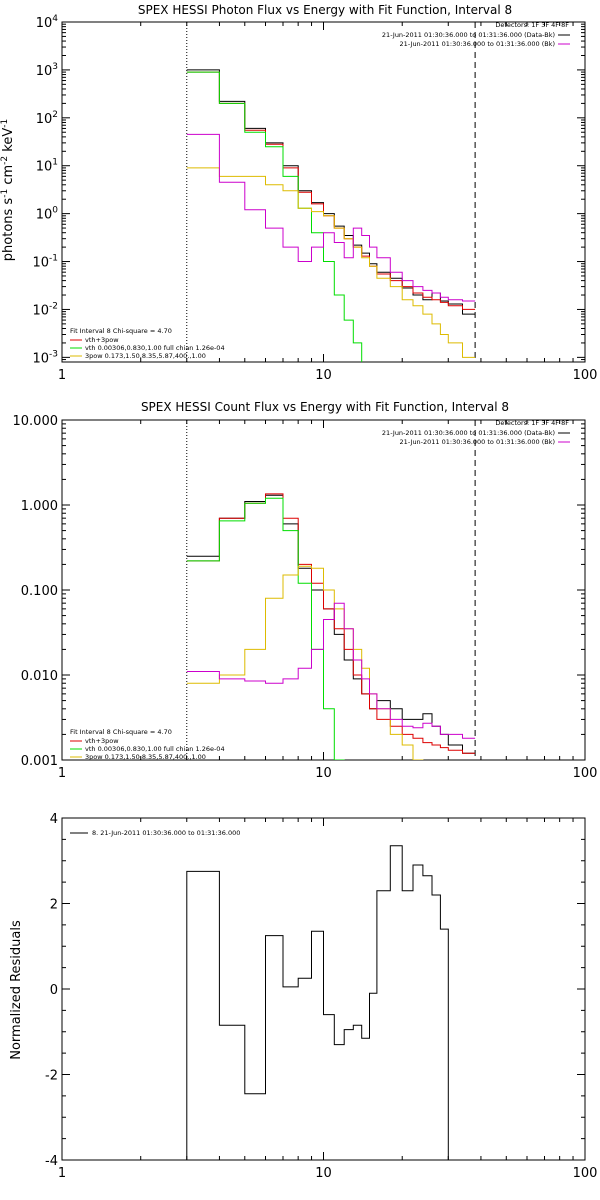 This screenshot has width=600, height=1200. I want to click on y-tick-label: 2, so click(54, 905).